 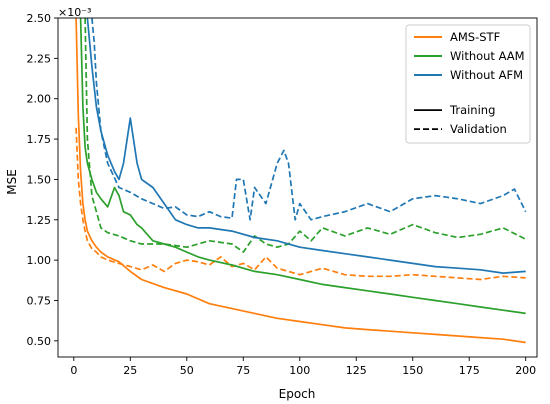 I want to click on x-tick-label: 0, so click(x=73, y=370).